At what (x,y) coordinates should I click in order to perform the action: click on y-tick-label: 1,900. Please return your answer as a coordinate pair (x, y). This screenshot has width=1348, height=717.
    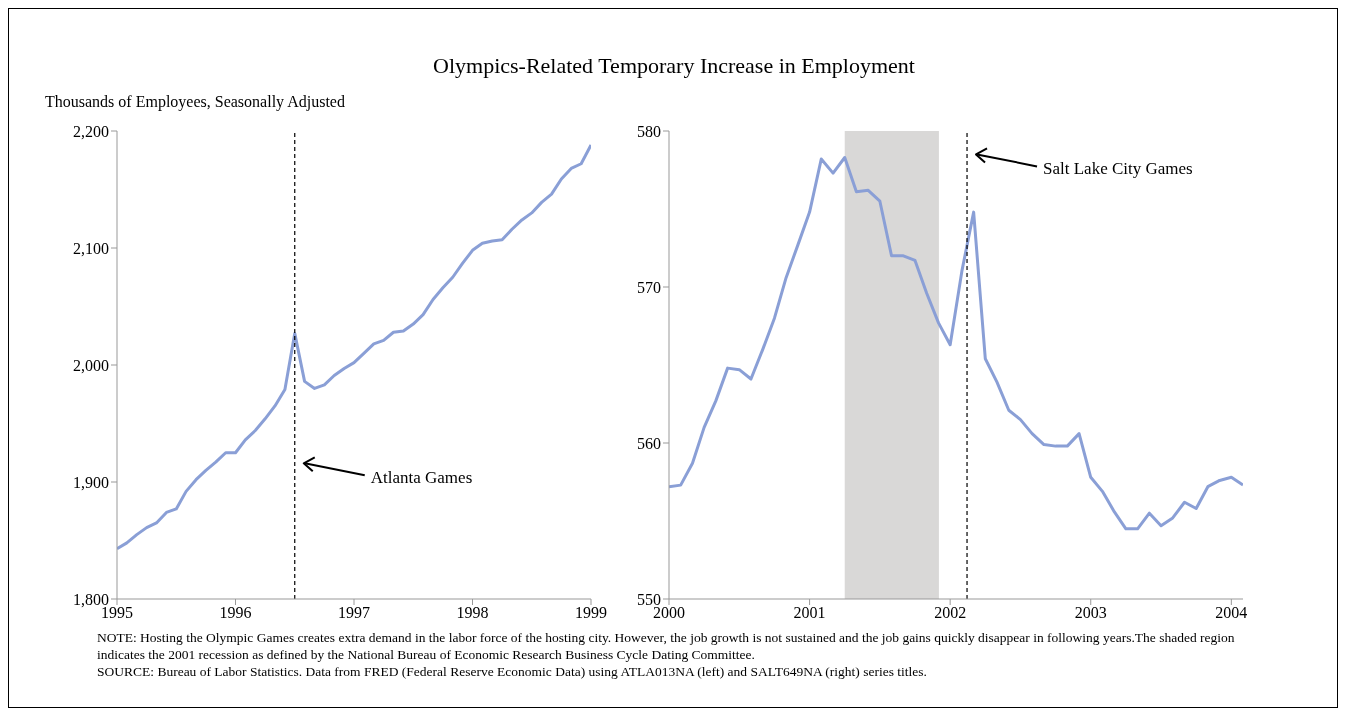
    Looking at the image, I should click on (91, 482).